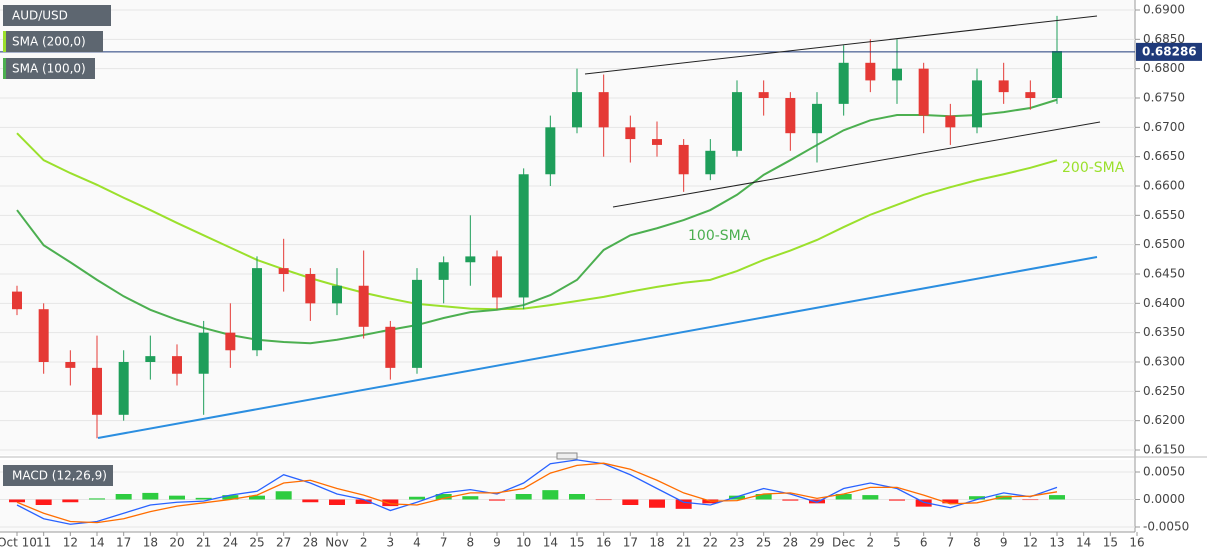  I want to click on y-tick-label: 0.6200, so click(1164, 420).